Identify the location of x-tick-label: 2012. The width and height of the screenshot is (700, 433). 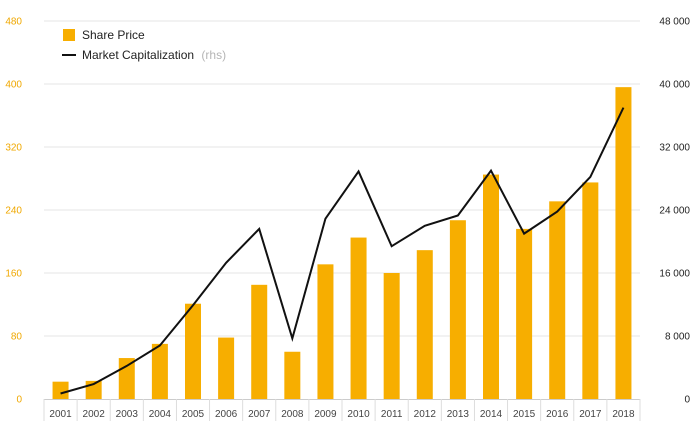
(425, 414).